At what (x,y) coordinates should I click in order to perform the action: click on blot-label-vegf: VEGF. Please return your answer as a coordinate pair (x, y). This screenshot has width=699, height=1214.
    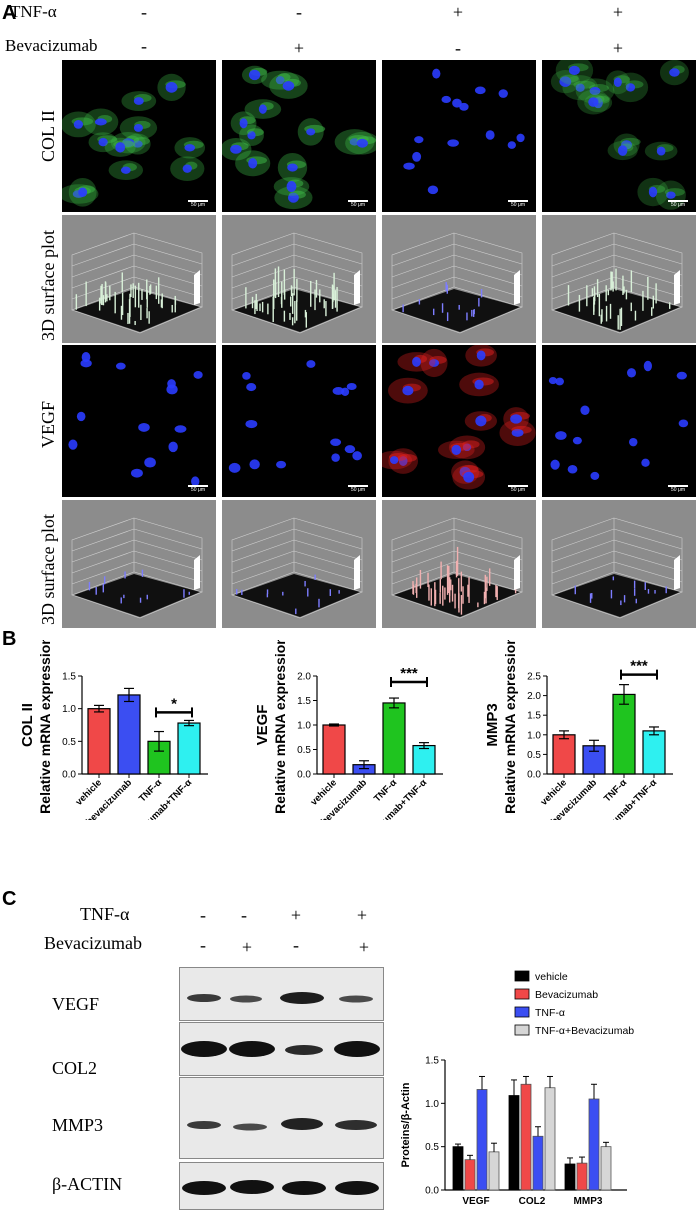
    Looking at the image, I should click on (76, 1004).